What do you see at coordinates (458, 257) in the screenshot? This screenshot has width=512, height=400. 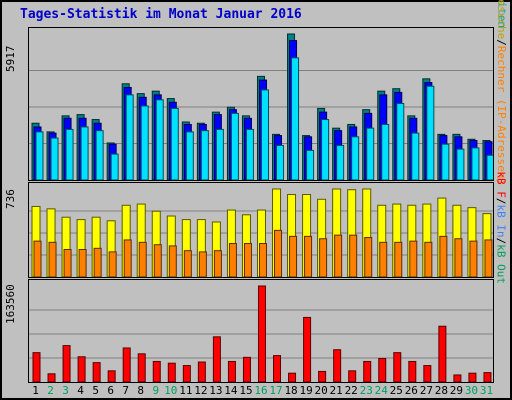 I see `visits-bar-rechner-ip-adressen--day-29` at bounding box center [458, 257].